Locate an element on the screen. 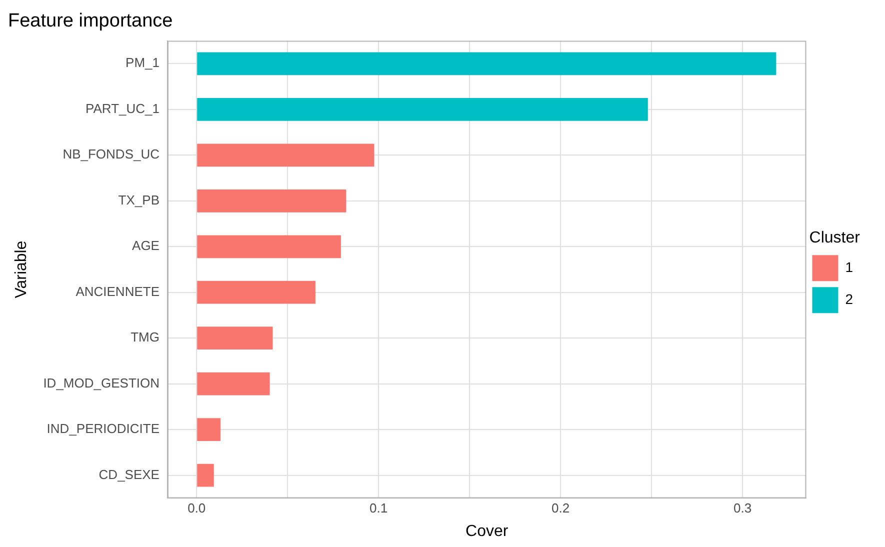 The image size is (885, 547). legend-label: 1 is located at coordinates (849, 266).